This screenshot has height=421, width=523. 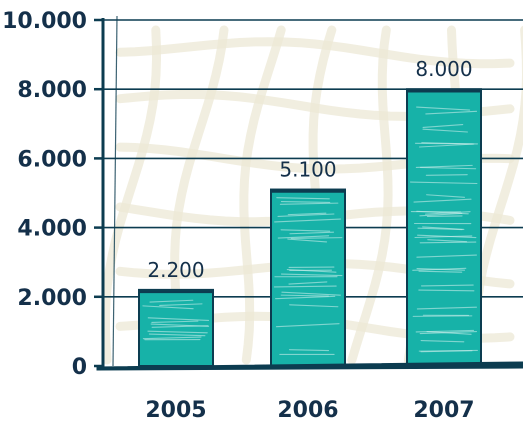 What do you see at coordinates (175, 409) in the screenshot?
I see `x-tick-label: 2005` at bounding box center [175, 409].